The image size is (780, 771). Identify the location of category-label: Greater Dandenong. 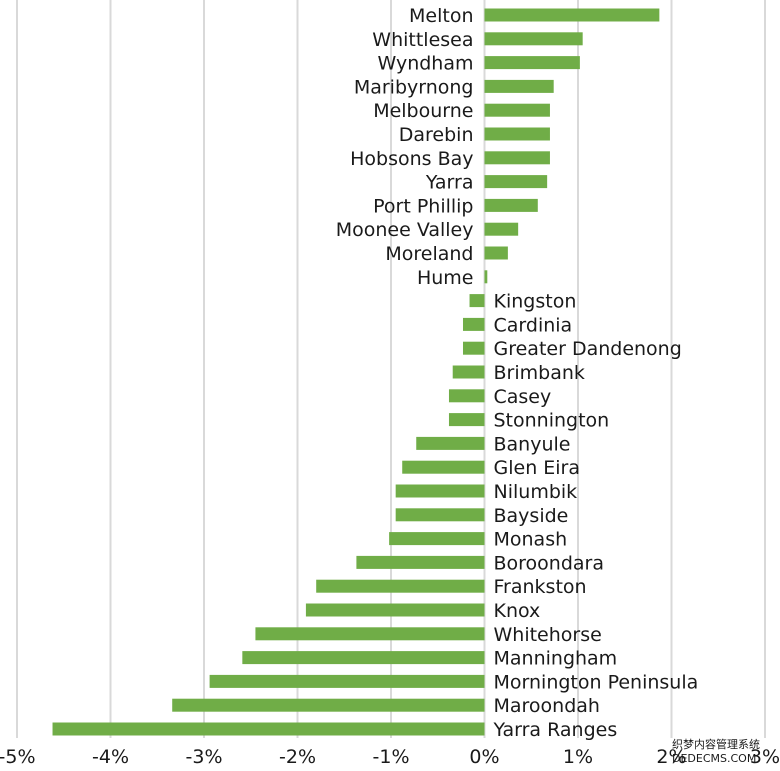
(588, 349).